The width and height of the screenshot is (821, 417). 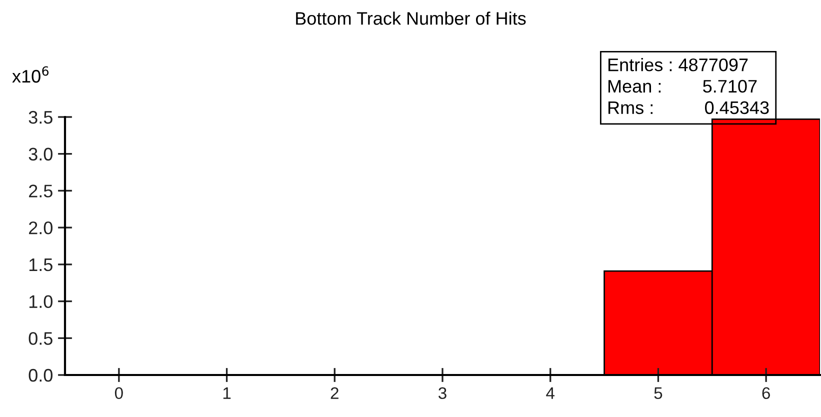 I want to click on y-tick-label: 3.5, so click(x=40, y=117).